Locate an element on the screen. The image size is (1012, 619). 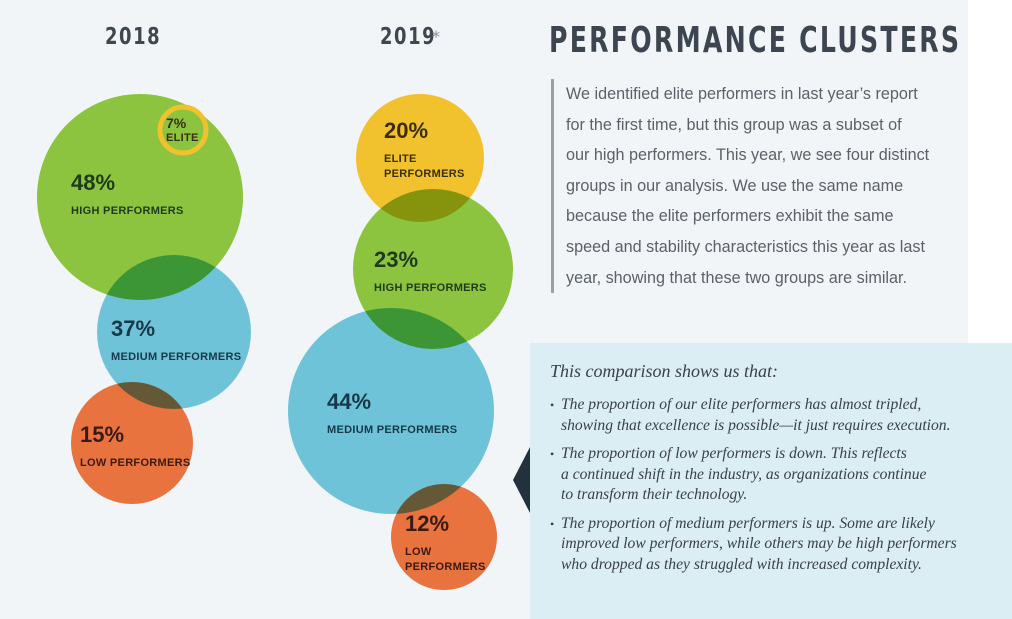
bubble-value-label: 20% is located at coordinates (406, 130).